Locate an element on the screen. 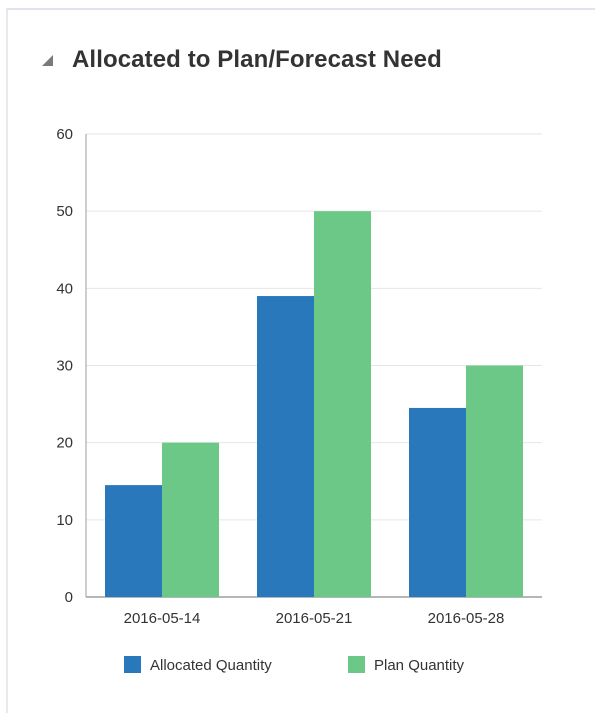 This screenshot has height=713, width=595. y-tick-label: 10 is located at coordinates (64, 520).